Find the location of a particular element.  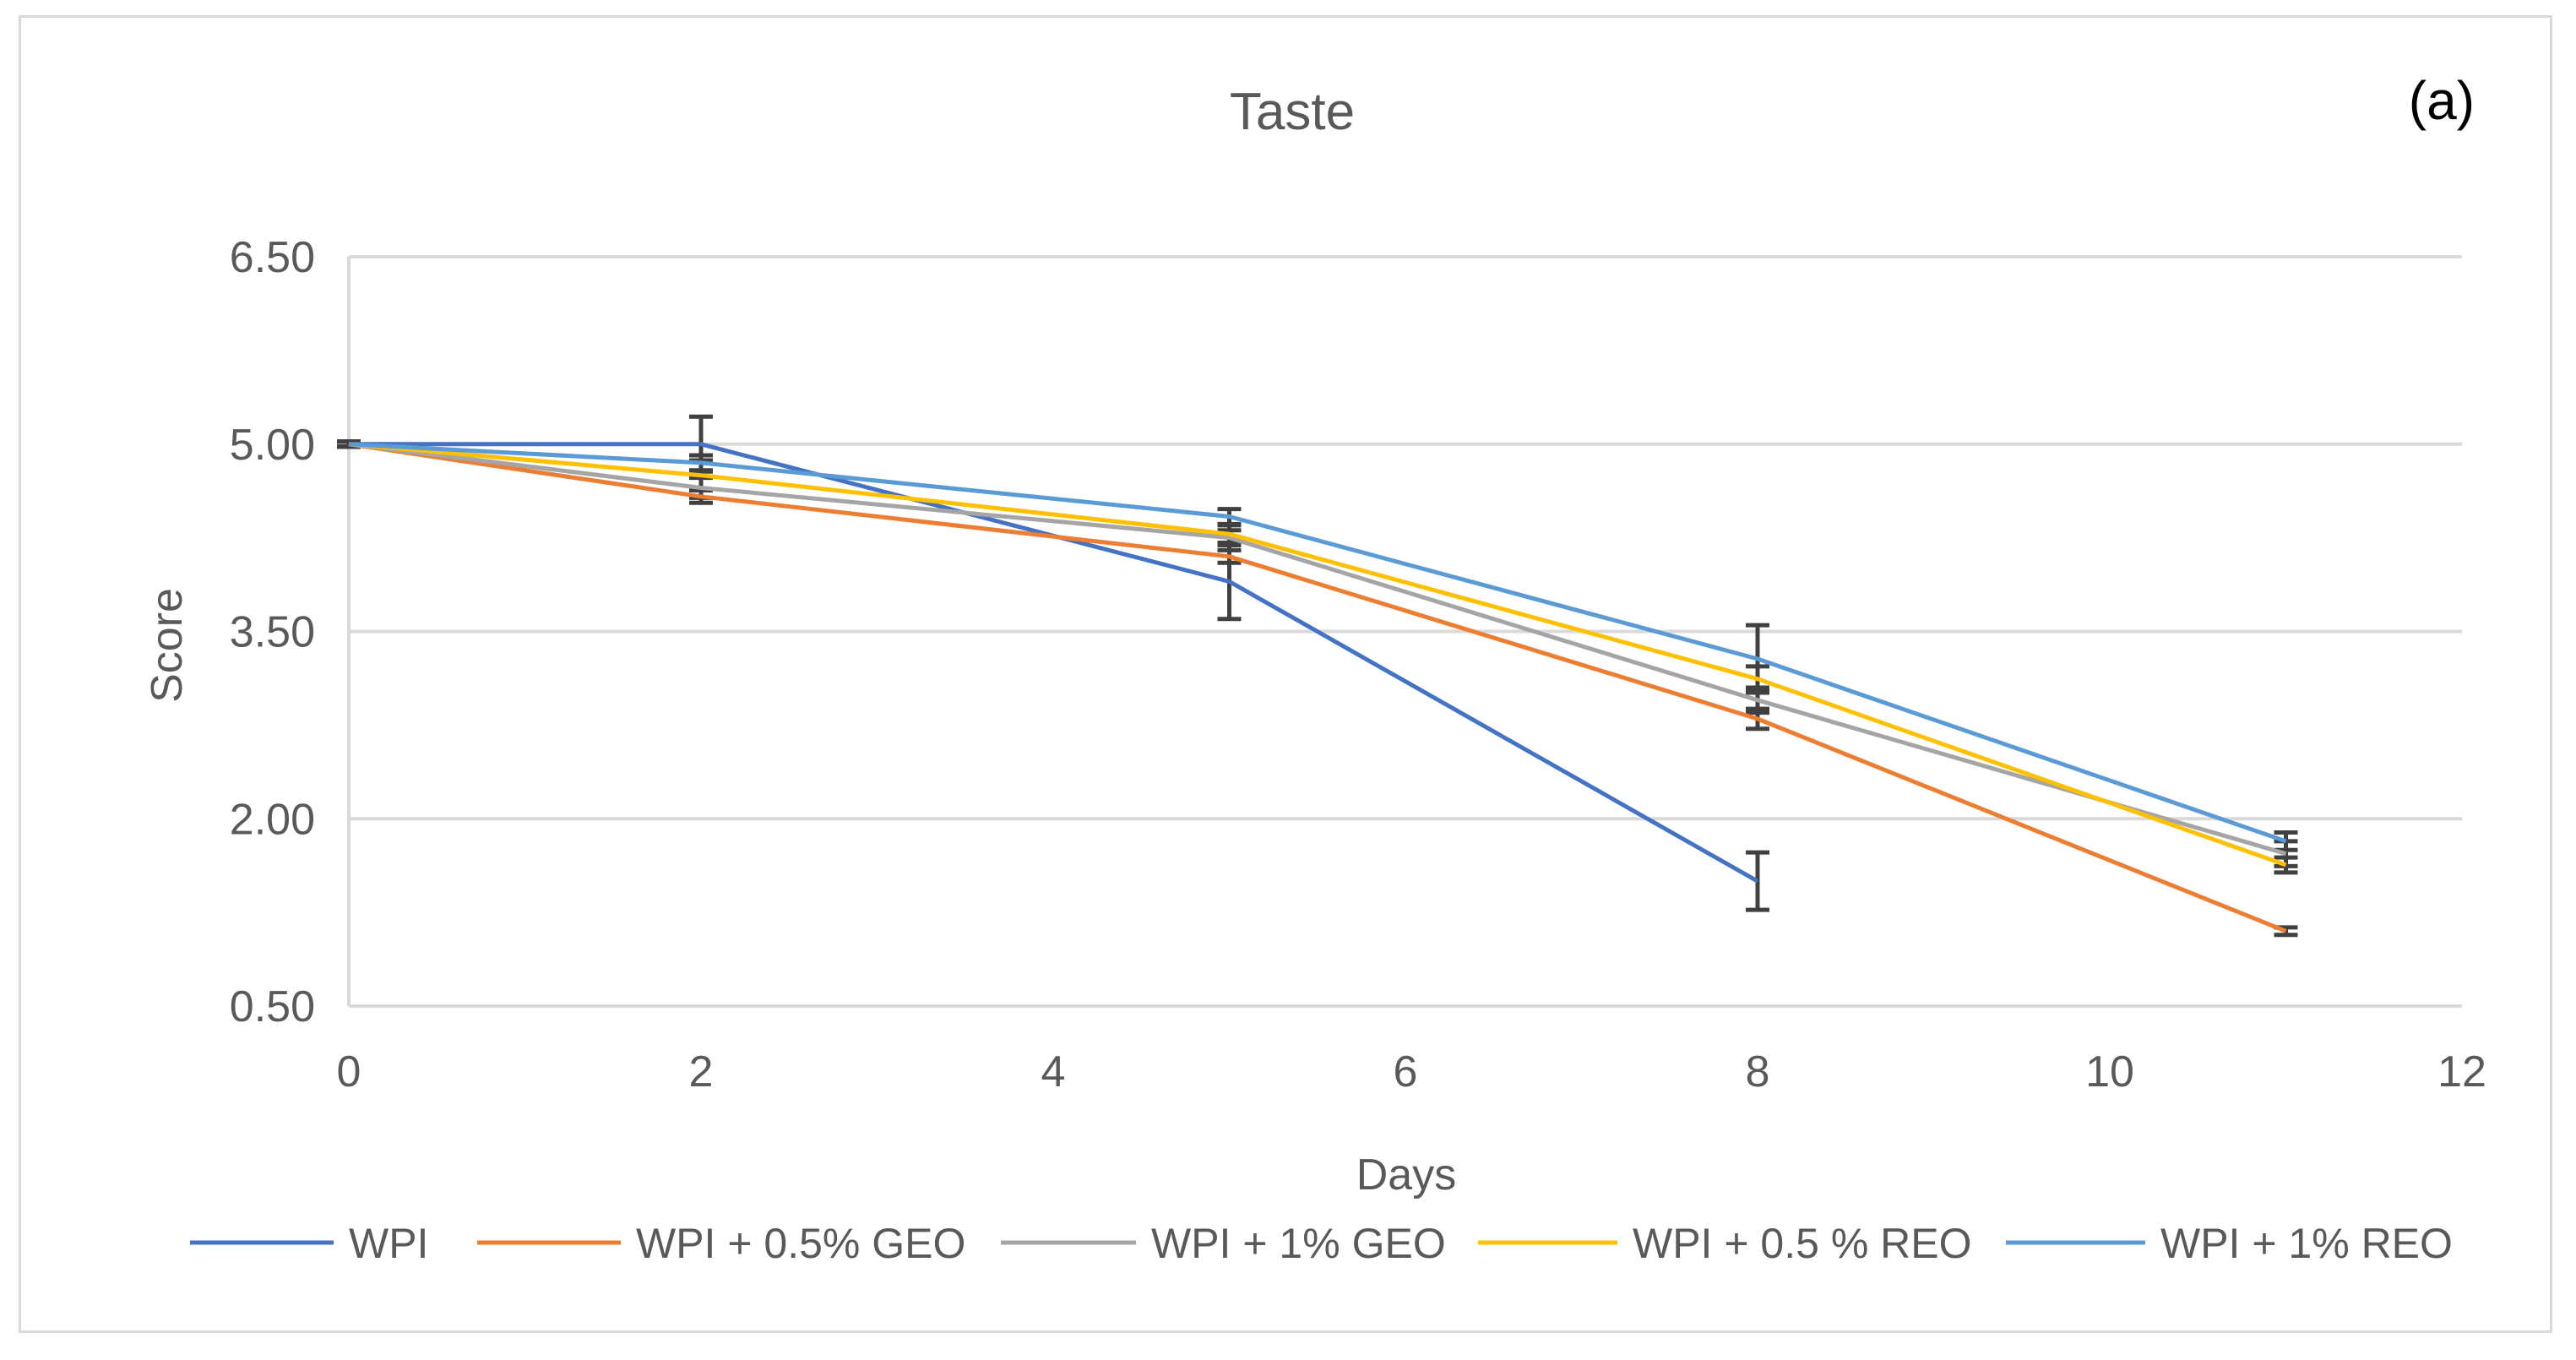

legend-label: WPI + 1% REO is located at coordinates (2306, 1244).